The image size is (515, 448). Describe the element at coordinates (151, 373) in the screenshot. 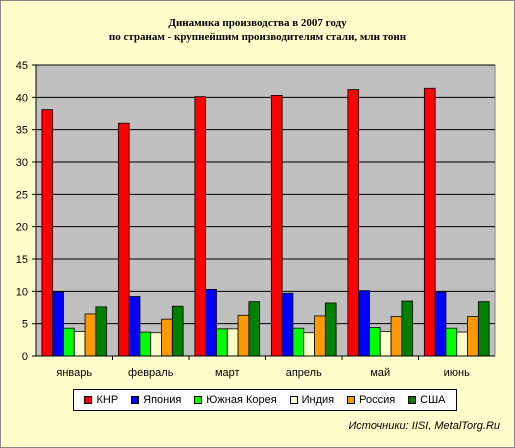

I see `x-tick-label: февраль` at that location.